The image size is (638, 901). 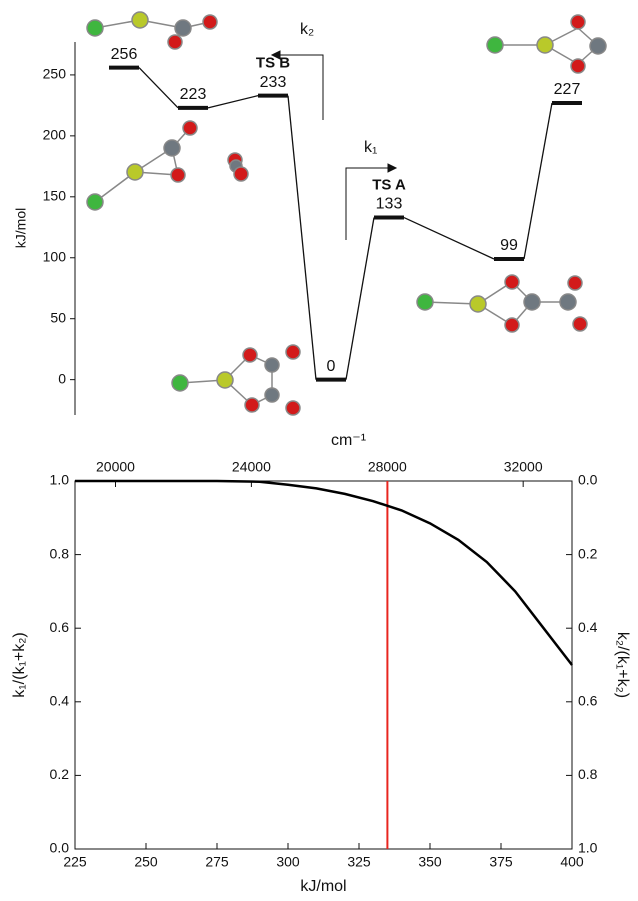 I want to click on y-tick-label: 0.2, so click(x=60, y=774).